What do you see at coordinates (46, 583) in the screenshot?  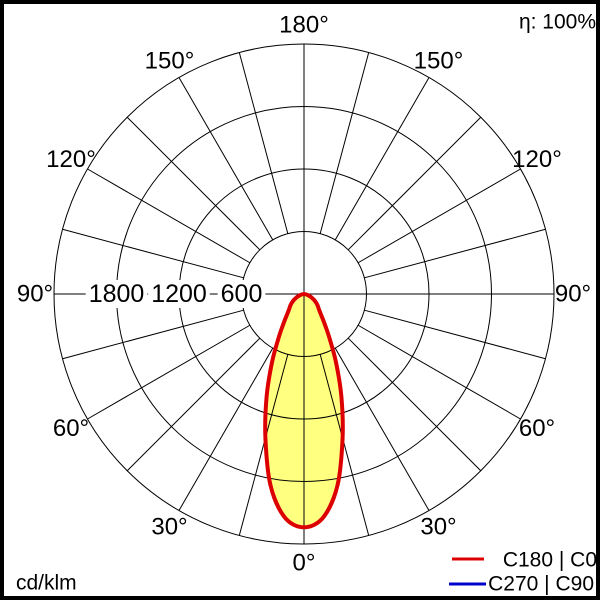 I see `unit-label: cd/klm` at bounding box center [46, 583].